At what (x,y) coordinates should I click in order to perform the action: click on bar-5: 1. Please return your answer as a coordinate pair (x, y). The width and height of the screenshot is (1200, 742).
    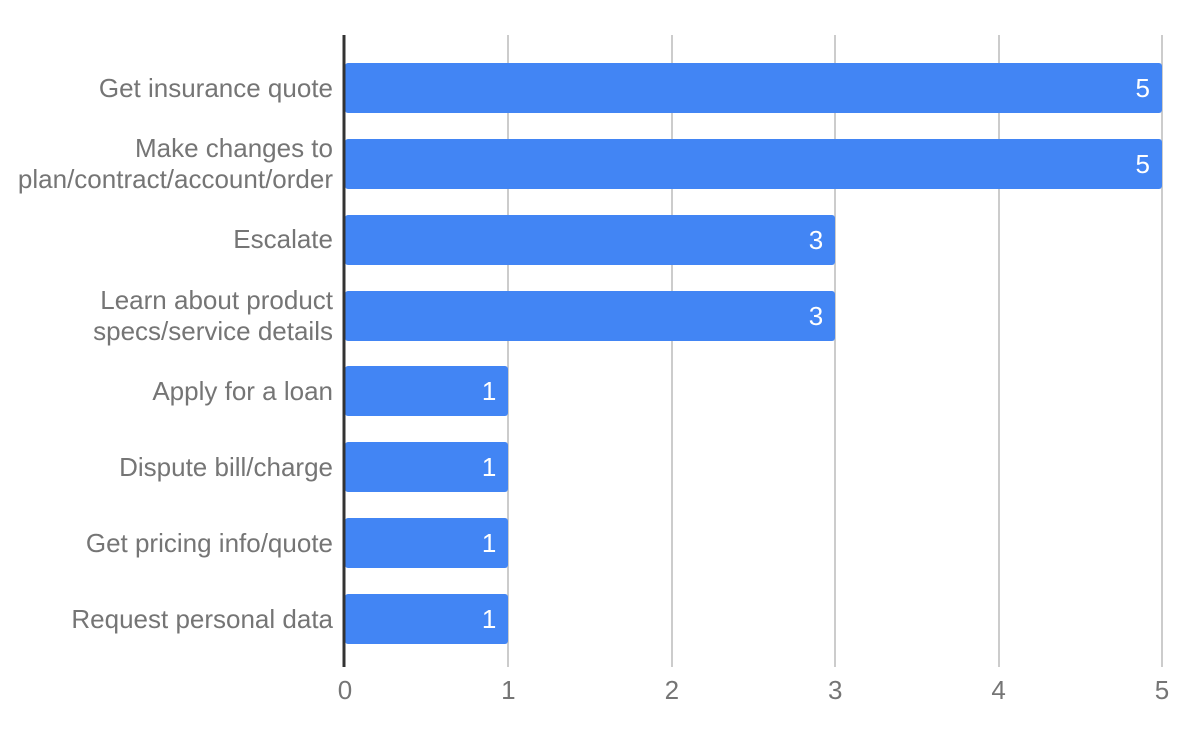
    Looking at the image, I should click on (427, 391).